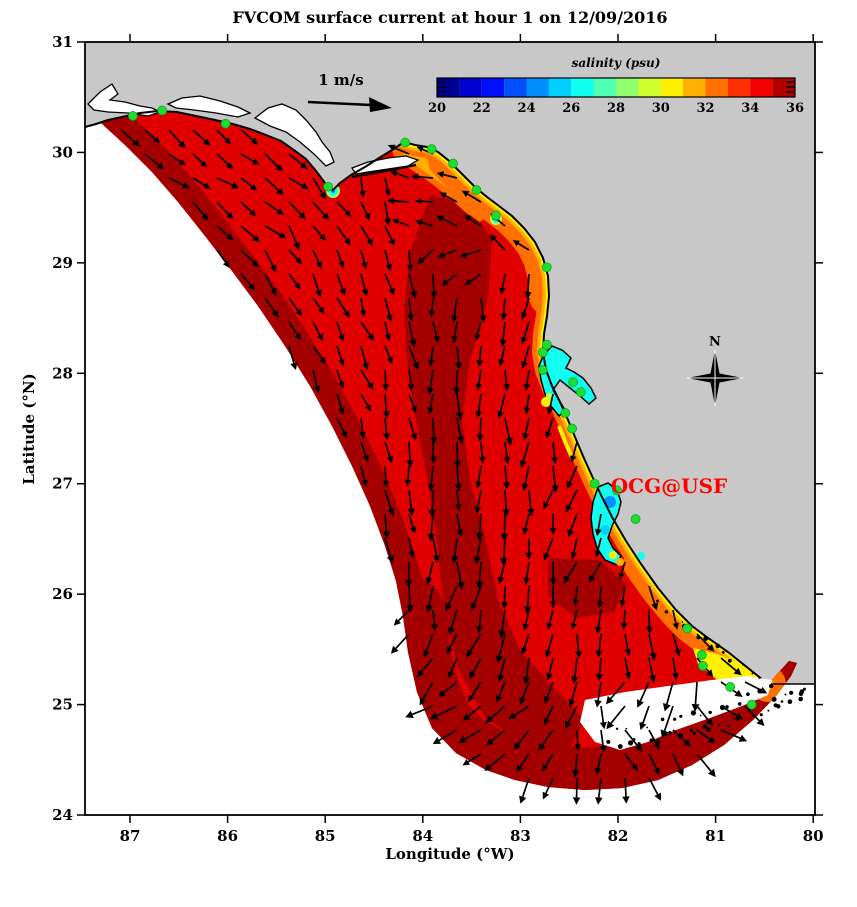 This screenshot has width=857, height=907. What do you see at coordinates (813, 836) in the screenshot?
I see `x-tick-label: 80` at bounding box center [813, 836].